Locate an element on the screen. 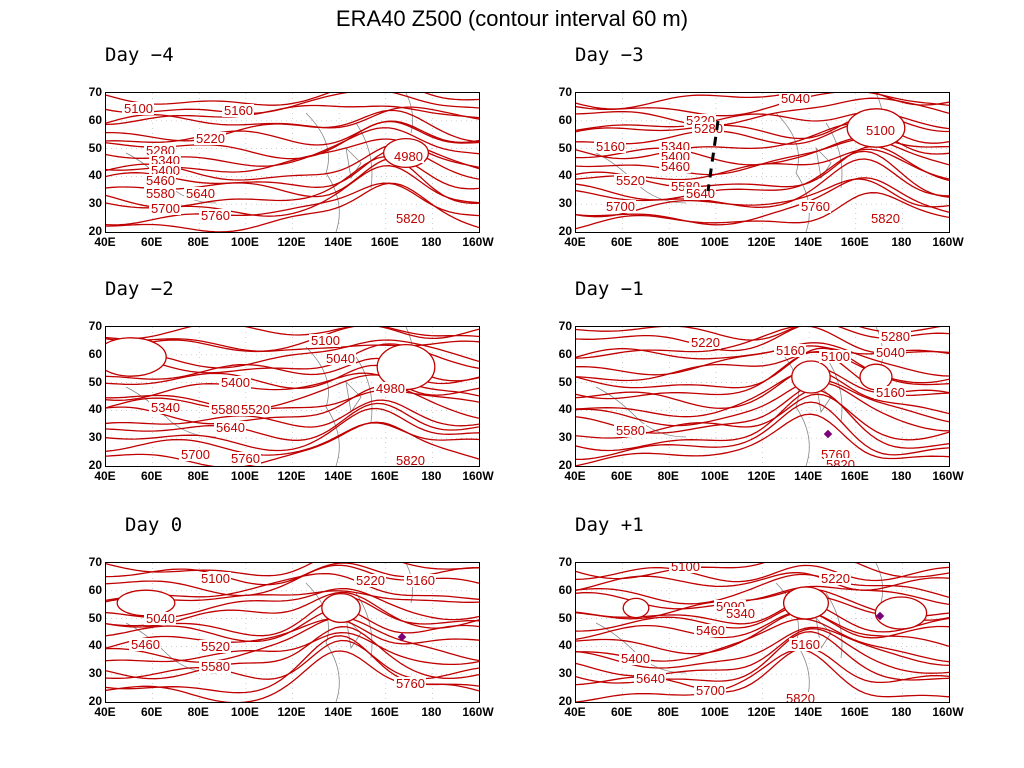  x-tick-label: 120E is located at coordinates (761, 476).